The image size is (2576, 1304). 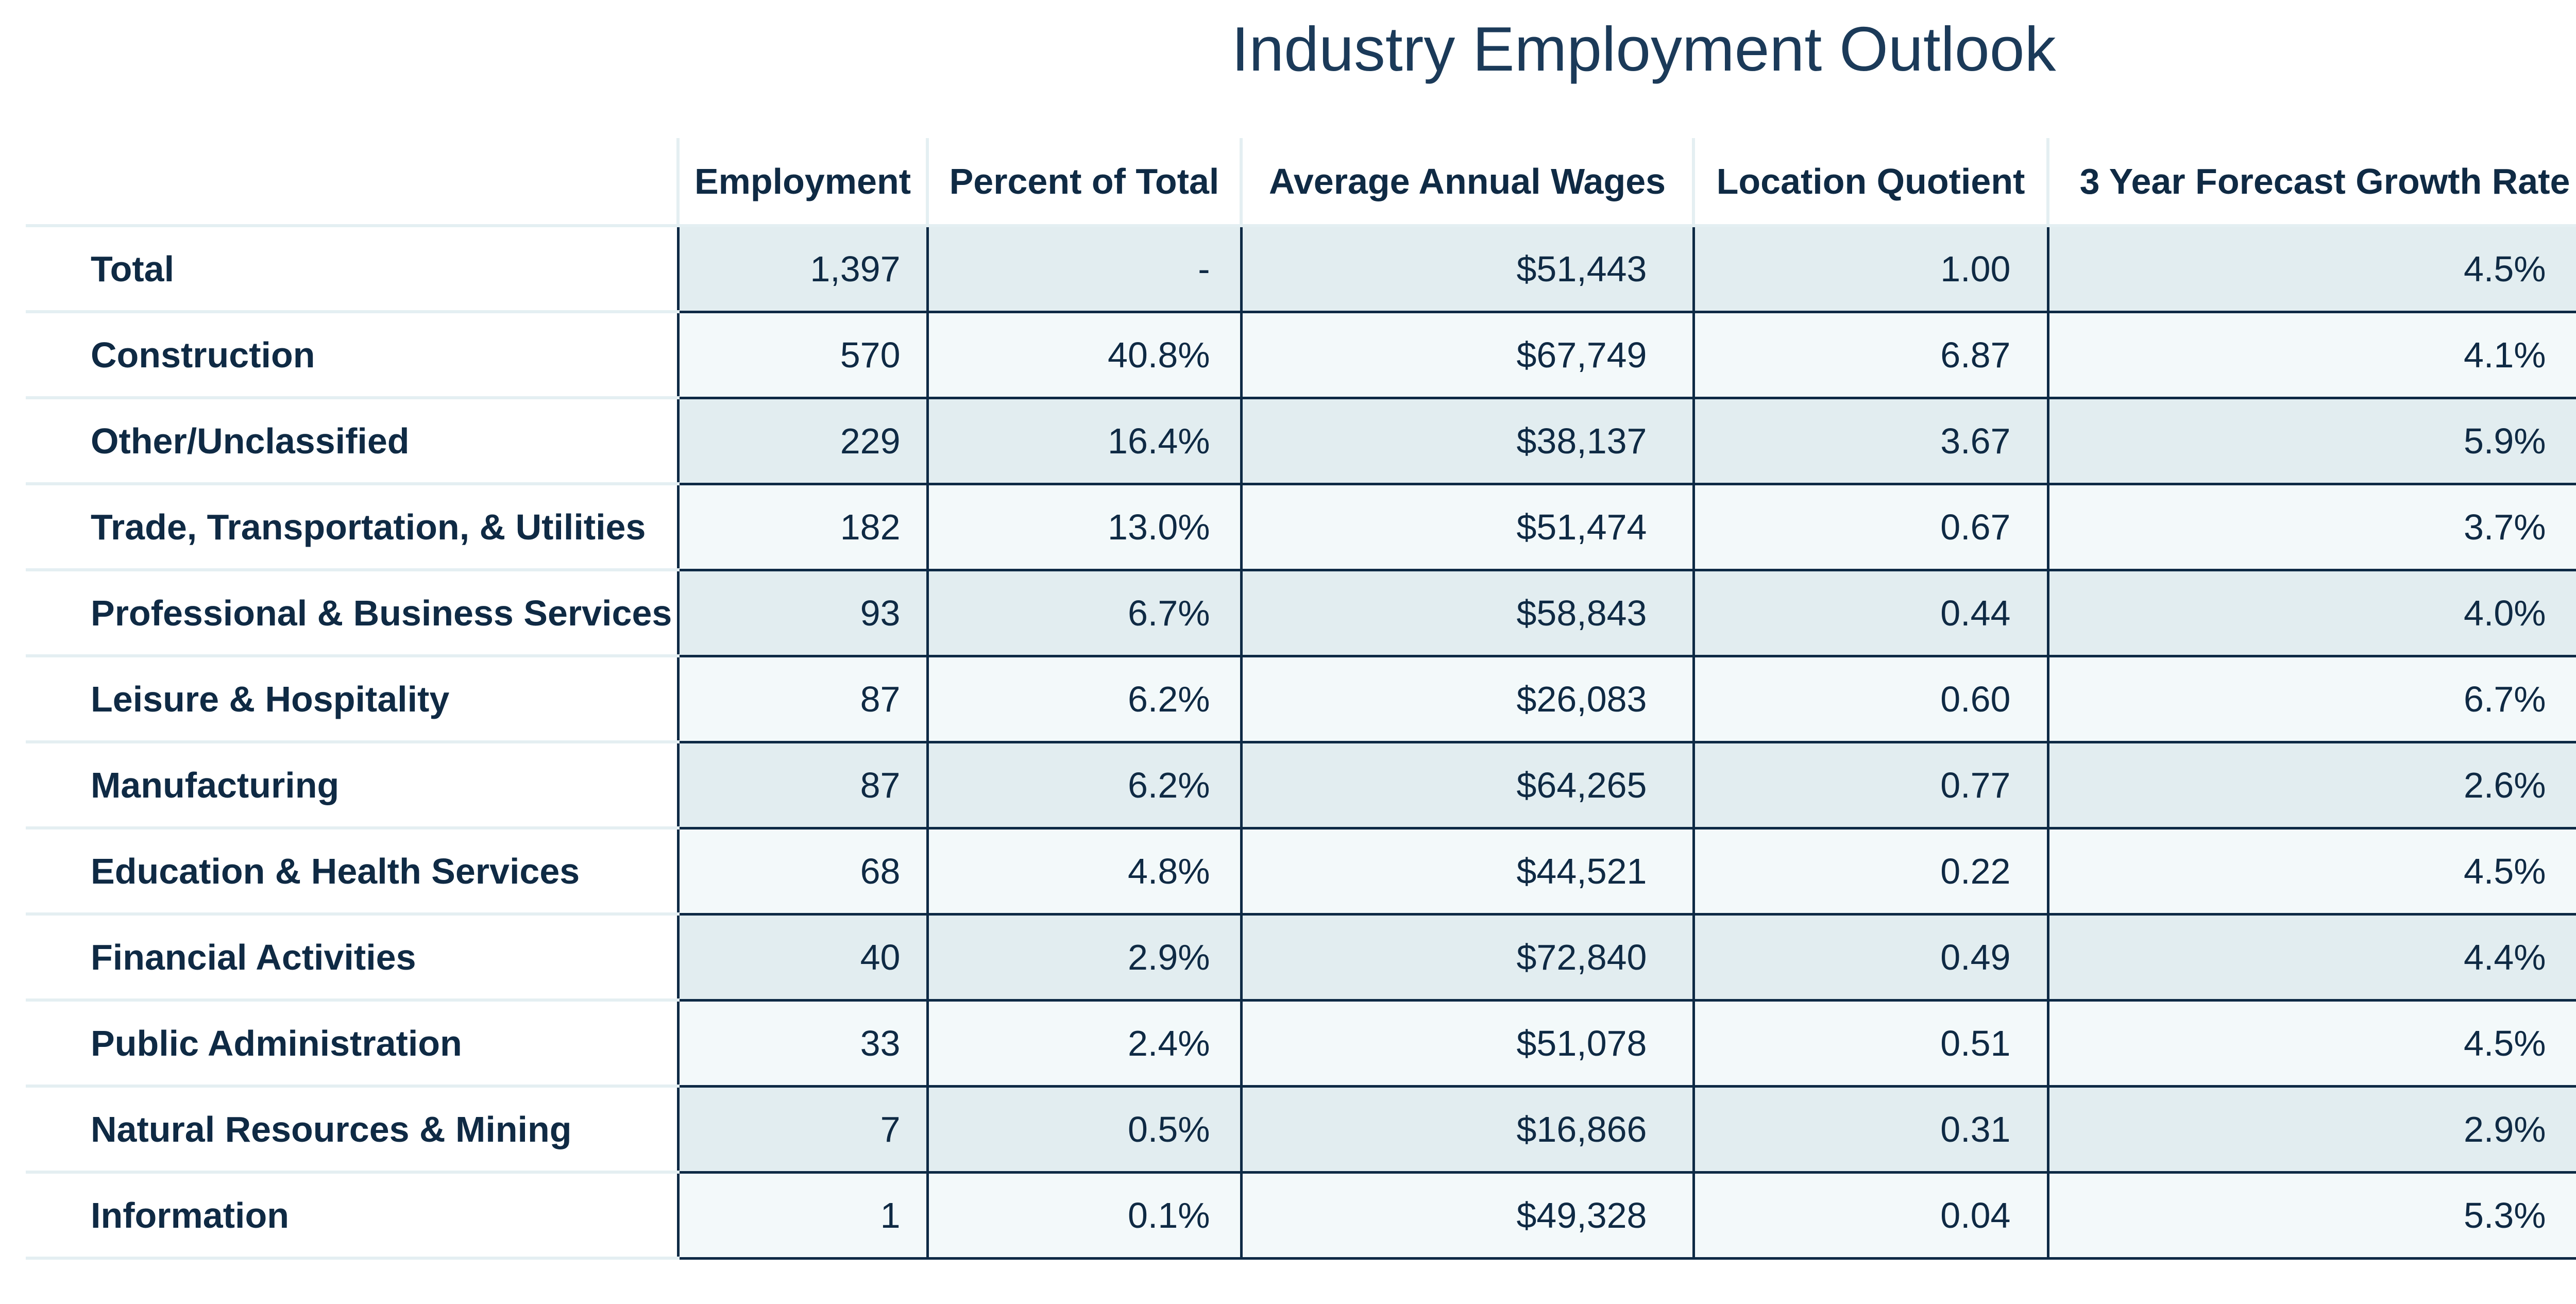 I want to click on cell-forecast-growth-rate: 2.6%, so click(x=2311, y=784).